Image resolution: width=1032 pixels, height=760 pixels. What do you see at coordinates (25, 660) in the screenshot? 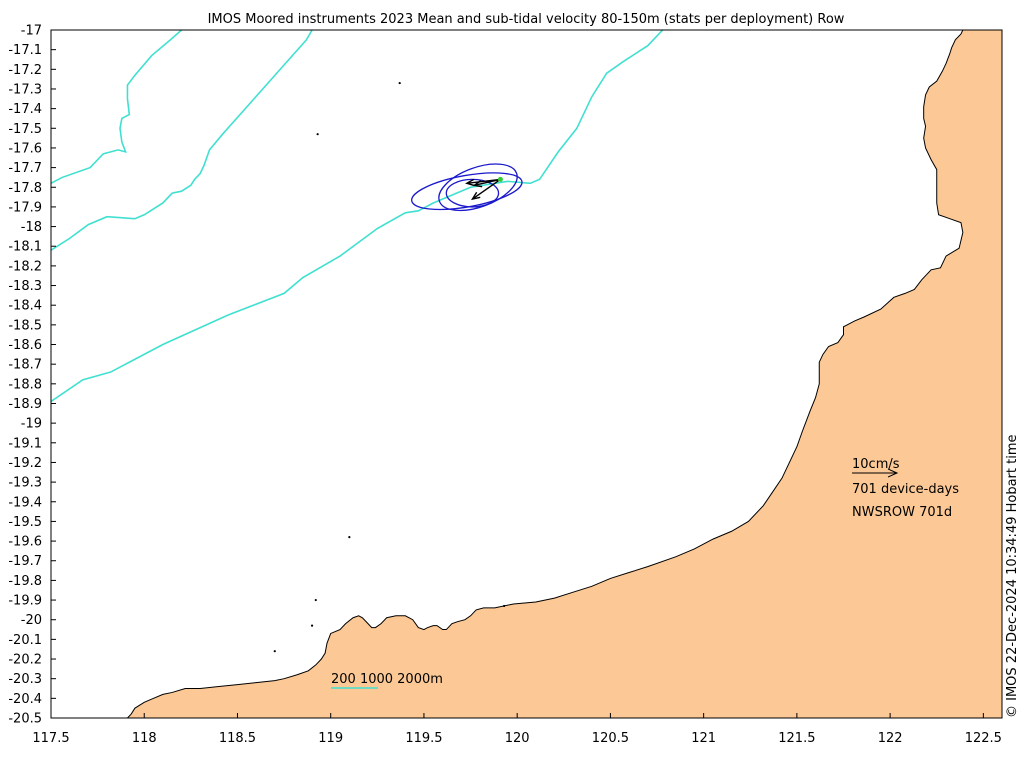
I see `y-tick-label: -20.2` at bounding box center [25, 660].